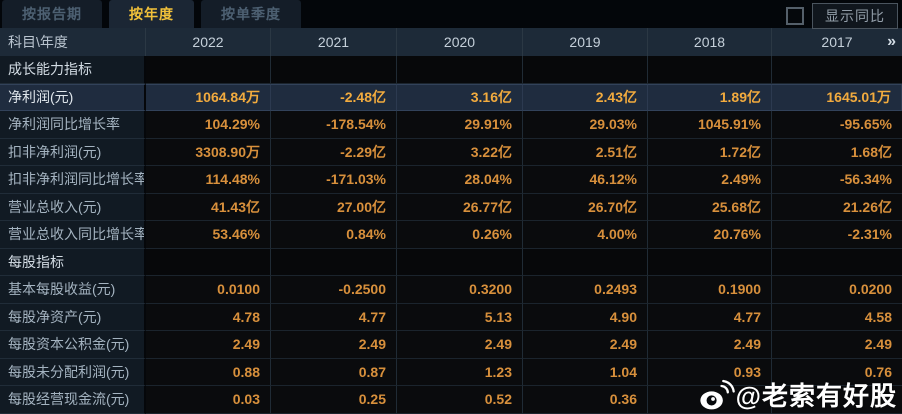 The height and width of the screenshot is (414, 902). Describe the element at coordinates (334, 372) in the screenshot. I see `cell: 0.87` at that location.